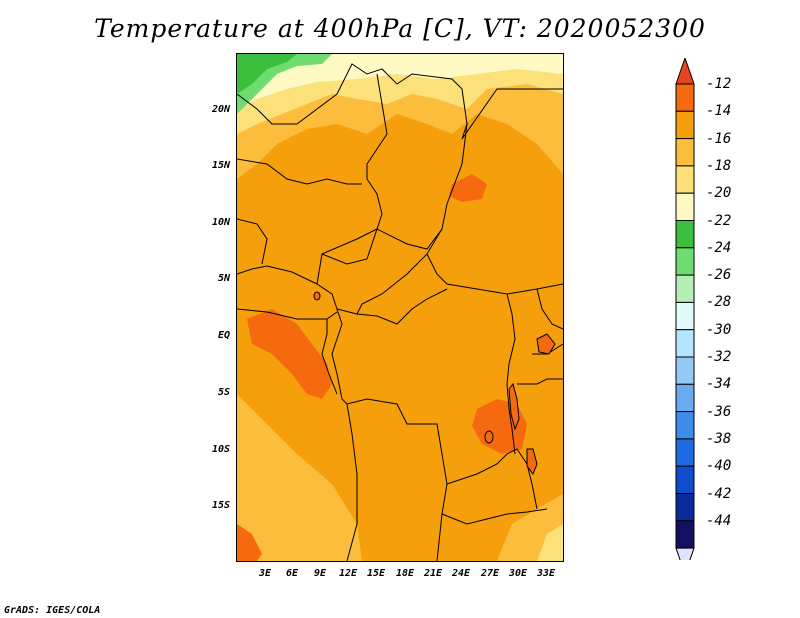 This screenshot has width=800, height=618. Describe the element at coordinates (719, 138) in the screenshot. I see `colorbar-label: -16` at that location.